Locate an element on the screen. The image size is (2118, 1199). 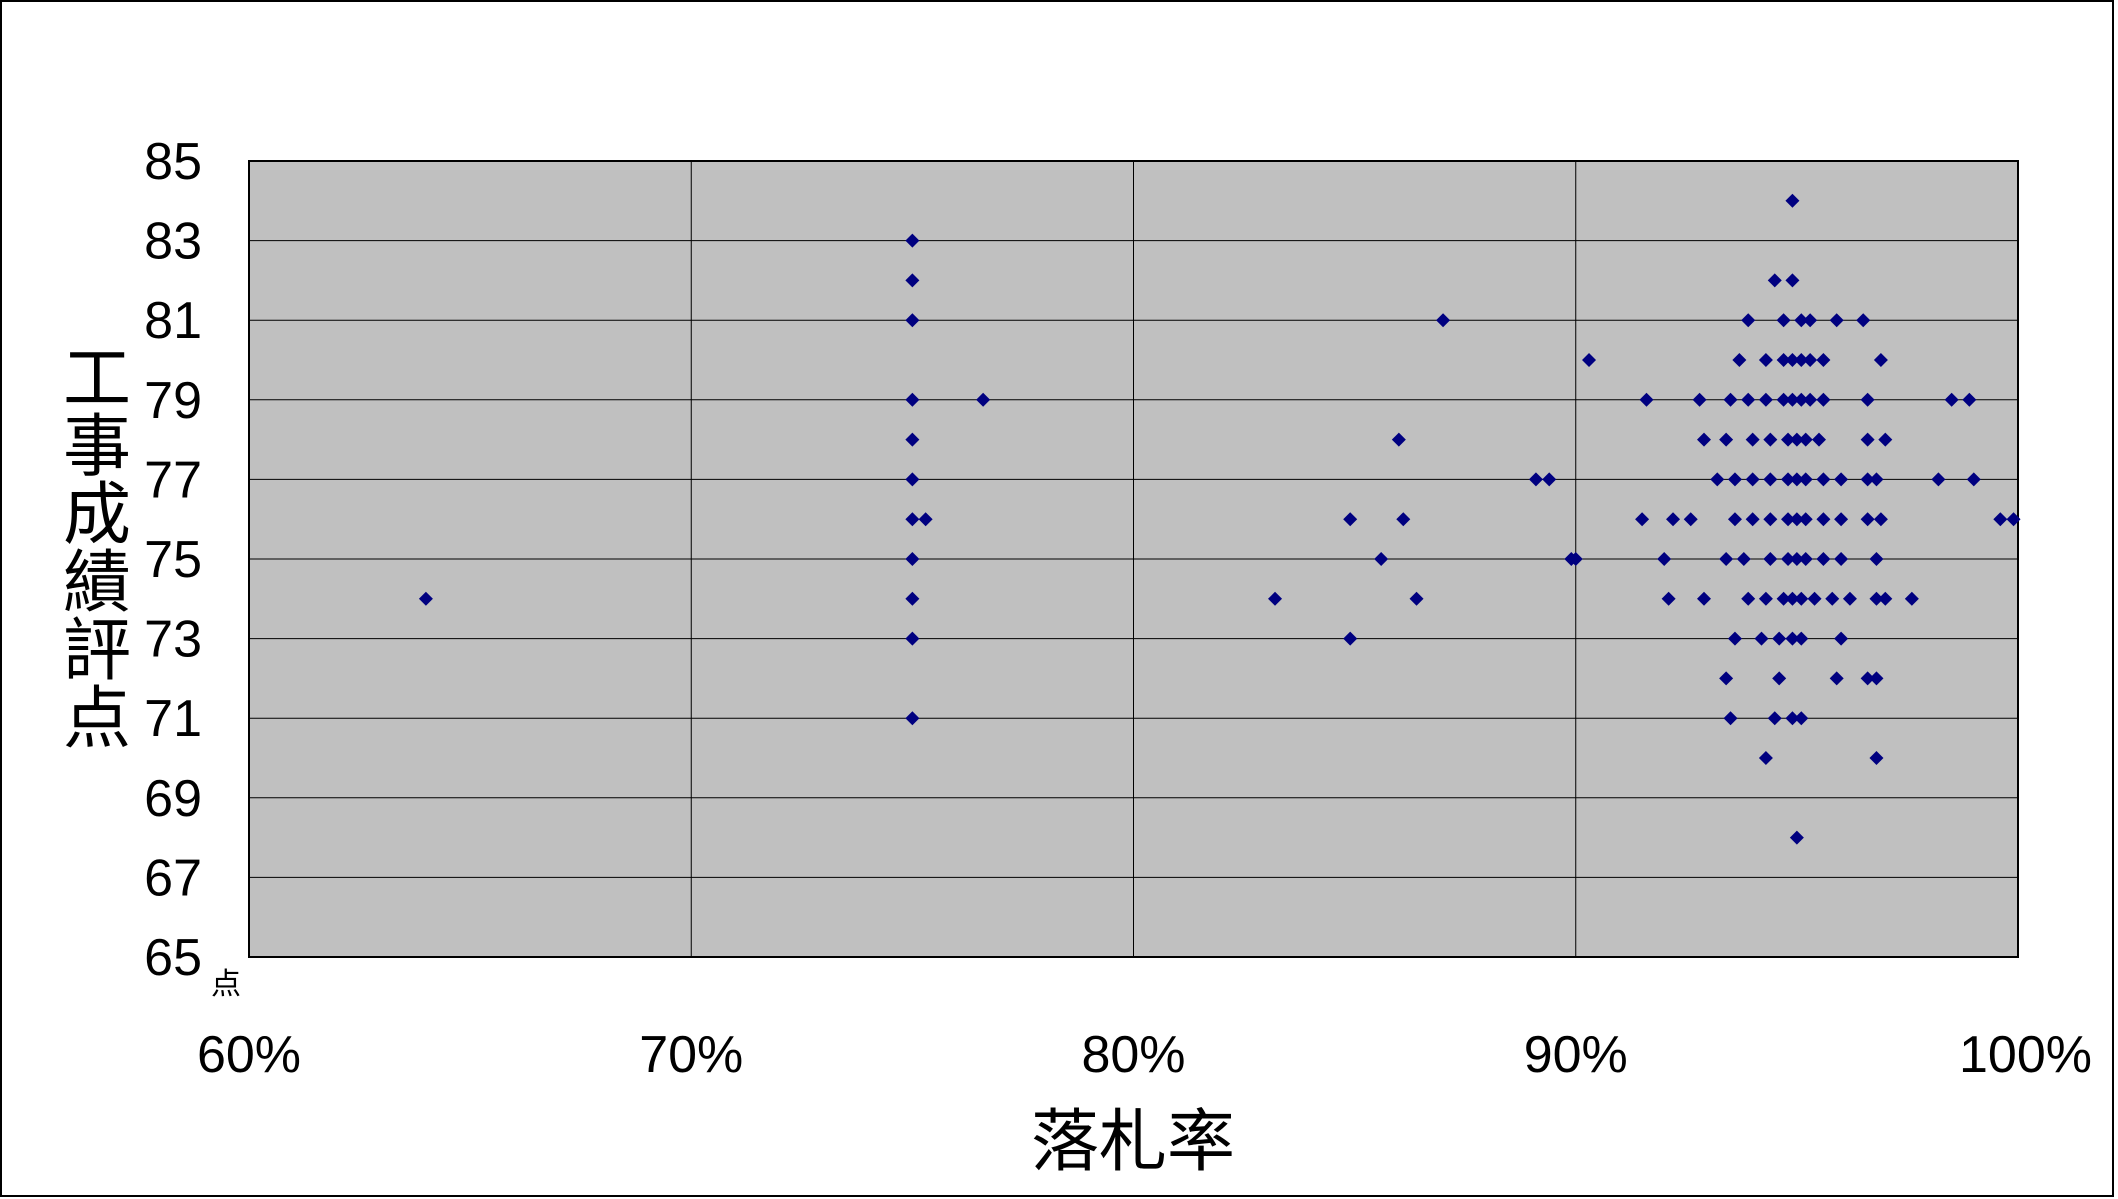
y-tick-label: 65 is located at coordinates (173, 958).